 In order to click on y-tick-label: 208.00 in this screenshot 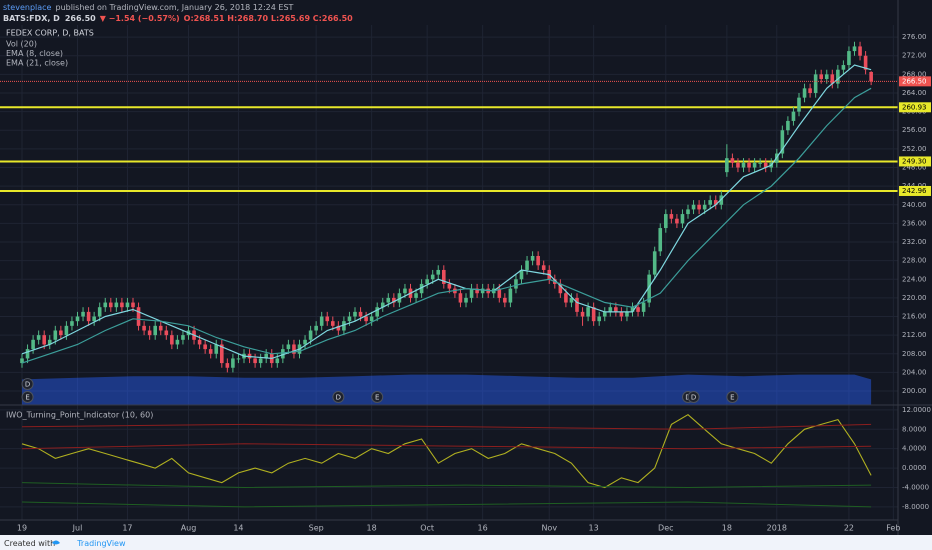, I will do `click(914, 354)`.